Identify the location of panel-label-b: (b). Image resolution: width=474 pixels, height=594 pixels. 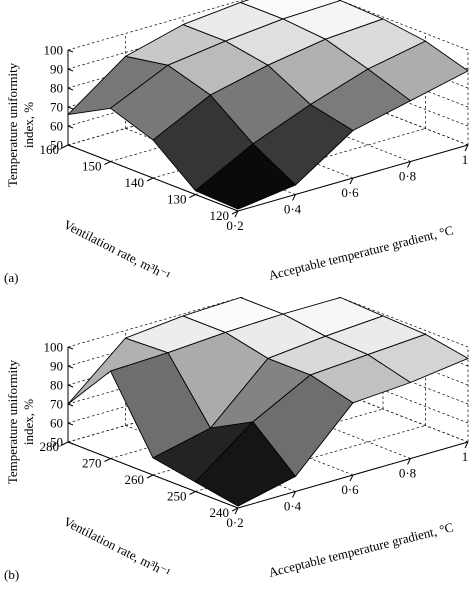
(11, 574).